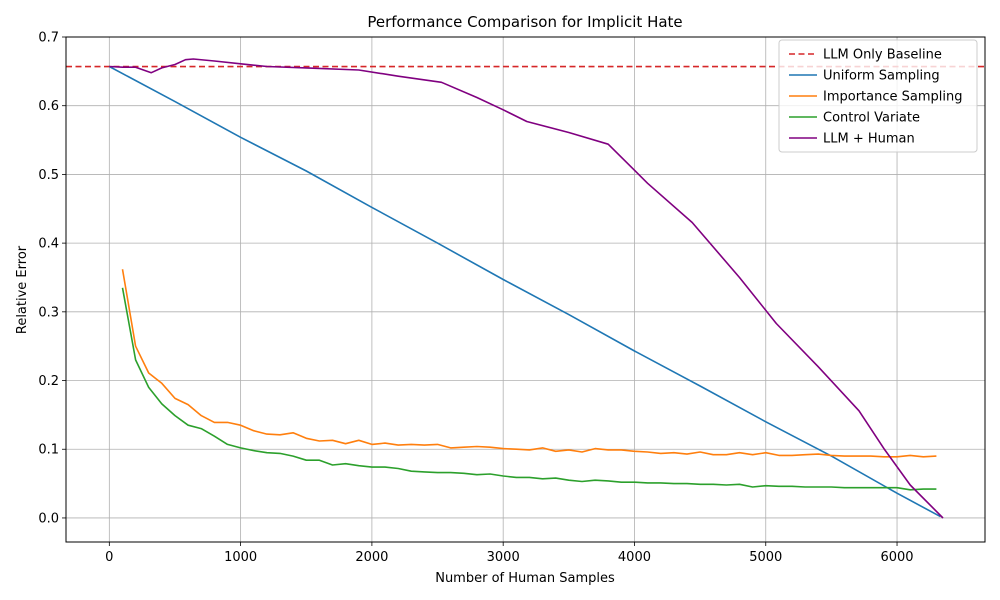 The image size is (1000, 600). I want to click on y-tick-label: 0.7, so click(48, 38).